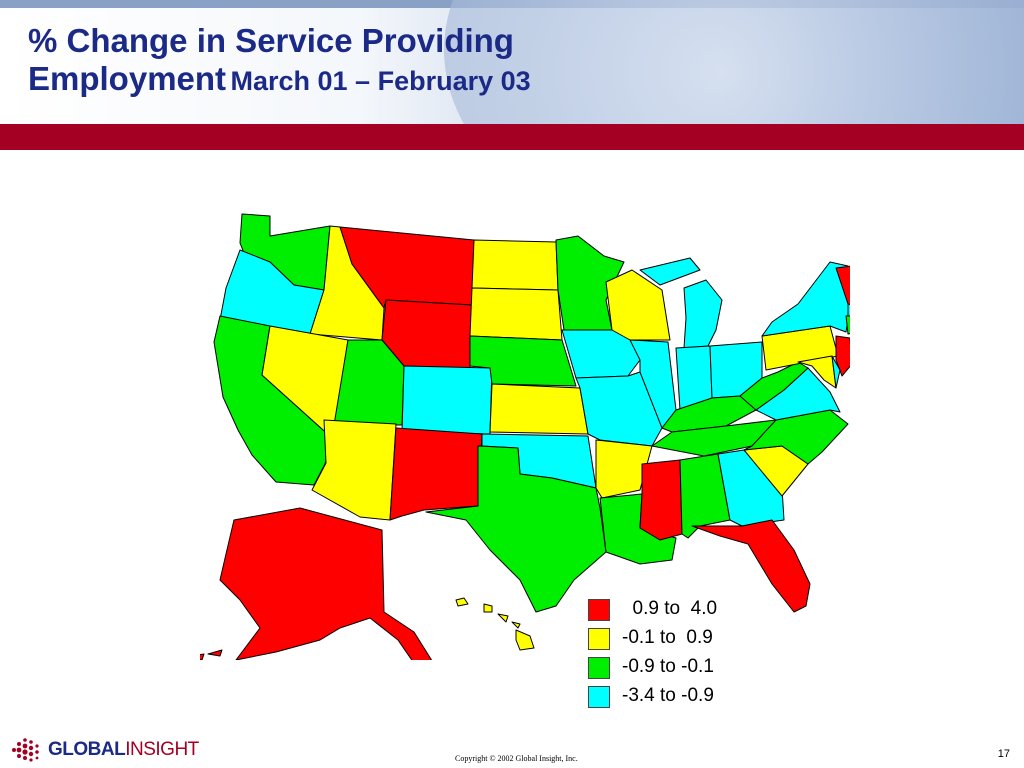 The image size is (1024, 768). Describe the element at coordinates (842, 356) in the screenshot. I see `state-nj` at that location.